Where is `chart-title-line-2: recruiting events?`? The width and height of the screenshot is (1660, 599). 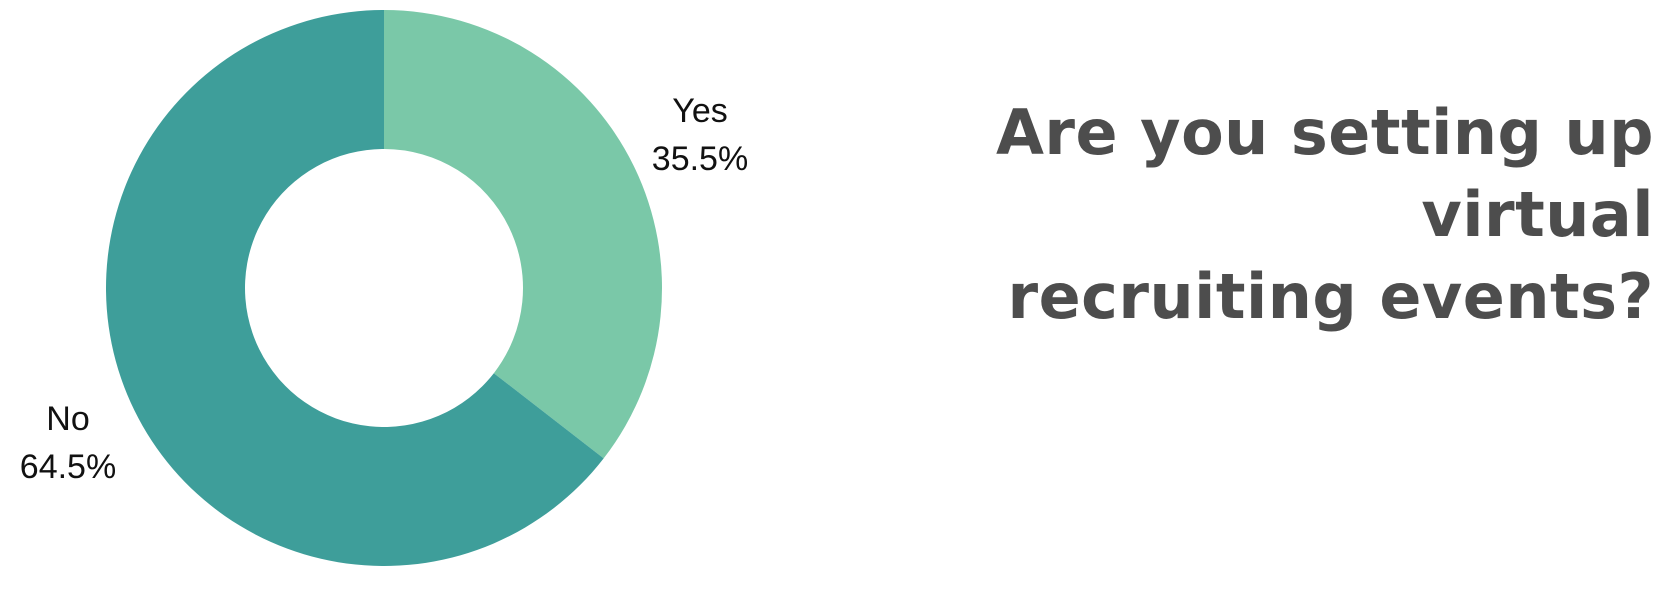 chart-title-line-2: recruiting events? is located at coordinates (1330, 296).